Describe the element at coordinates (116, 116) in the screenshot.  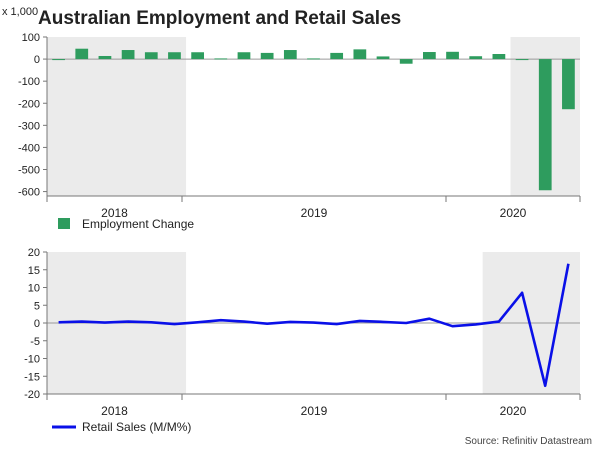
I see `shaded-region` at that location.